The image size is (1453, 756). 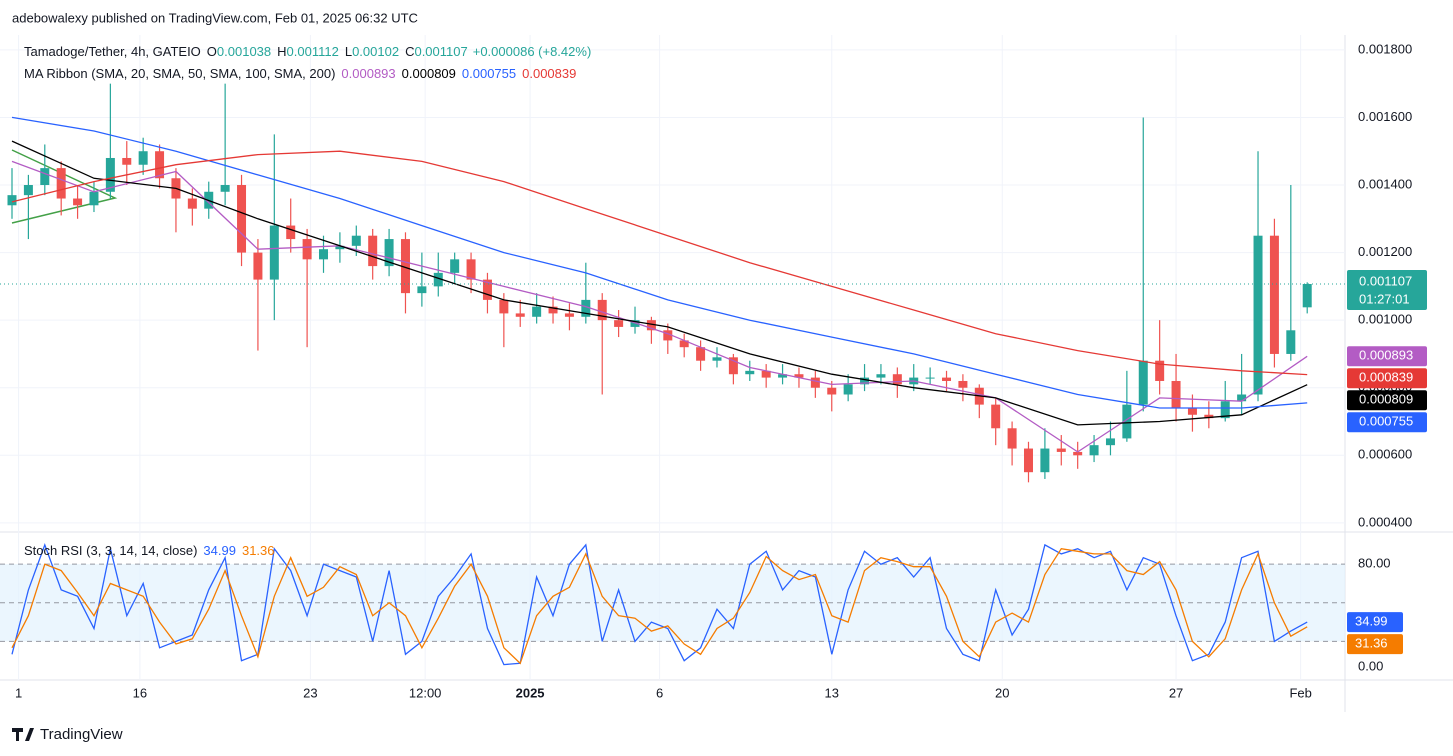 What do you see at coordinates (1386, 377) in the screenshot?
I see `ma-tag-label: 0.000839` at bounding box center [1386, 377].